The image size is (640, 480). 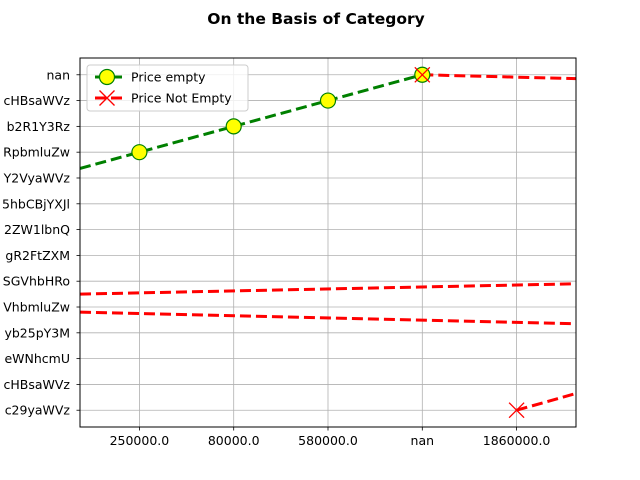 What do you see at coordinates (36, 203) in the screenshot?
I see `y-tick-label: 5hbCBjYXJl` at bounding box center [36, 203].